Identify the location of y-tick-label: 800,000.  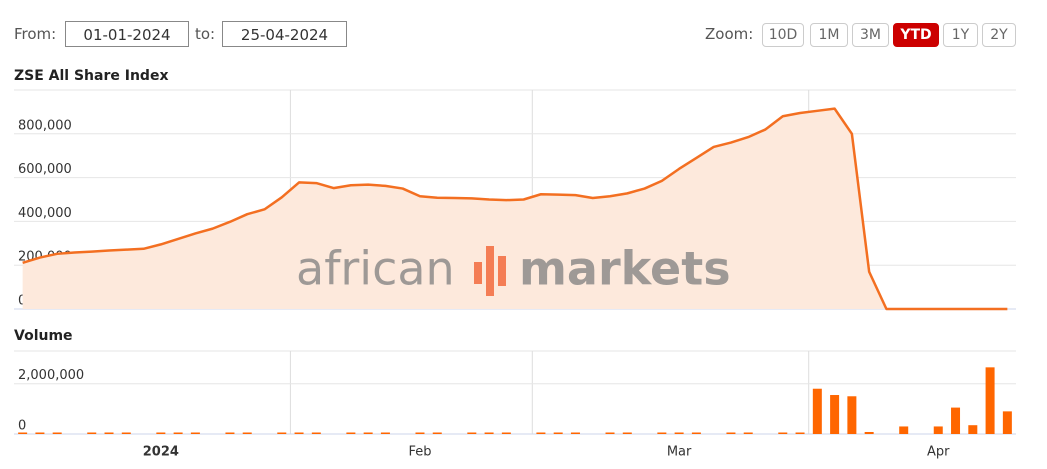
(45, 125).